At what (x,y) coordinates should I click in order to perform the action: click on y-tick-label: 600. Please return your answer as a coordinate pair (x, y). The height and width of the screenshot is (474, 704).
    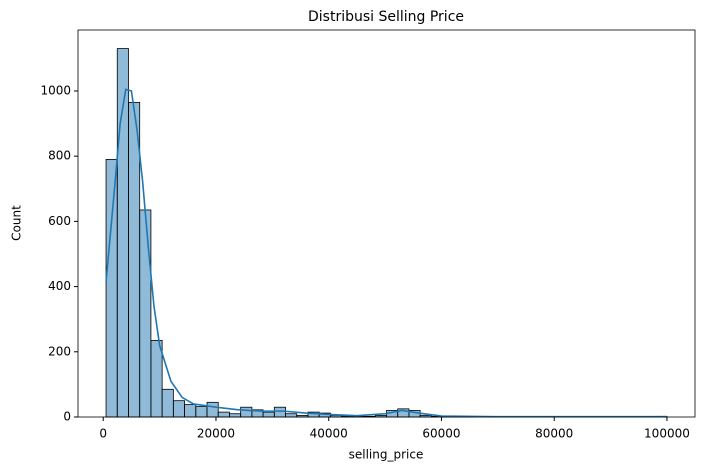
    Looking at the image, I should click on (59, 221).